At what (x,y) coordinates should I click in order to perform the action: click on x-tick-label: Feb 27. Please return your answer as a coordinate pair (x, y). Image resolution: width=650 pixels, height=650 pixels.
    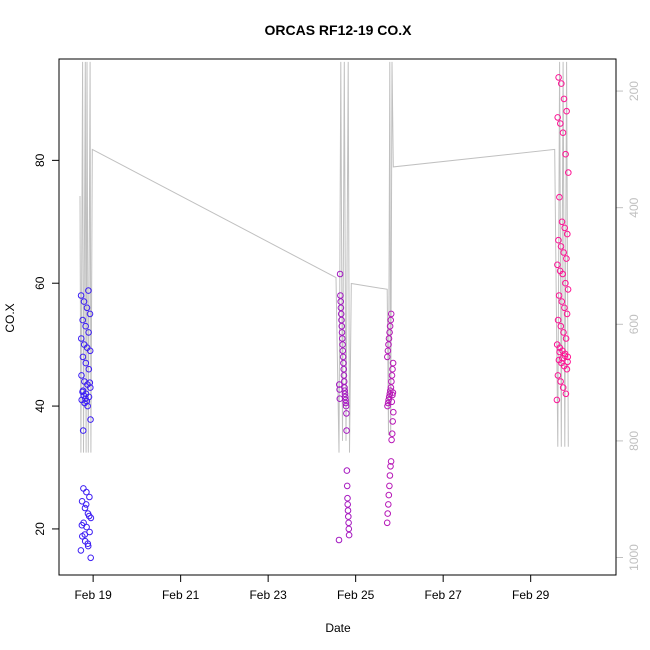
    Looking at the image, I should click on (443, 595).